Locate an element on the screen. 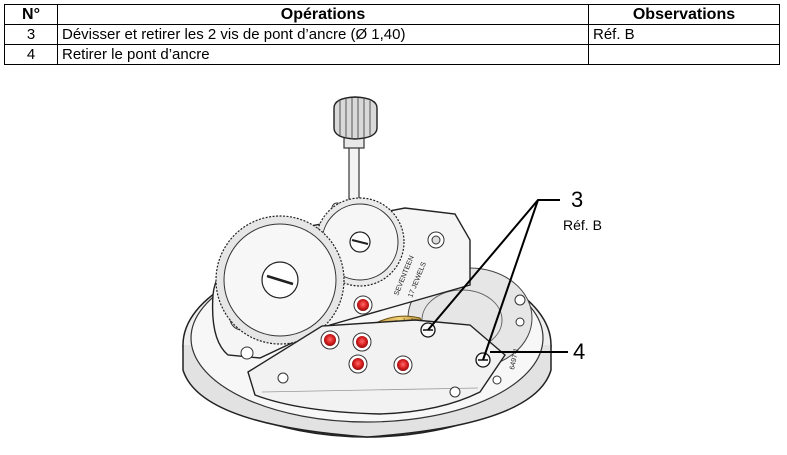 This screenshot has width=787, height=455. engraving: SEVENTEEN 17 JEWELS is located at coordinates (410, 277).